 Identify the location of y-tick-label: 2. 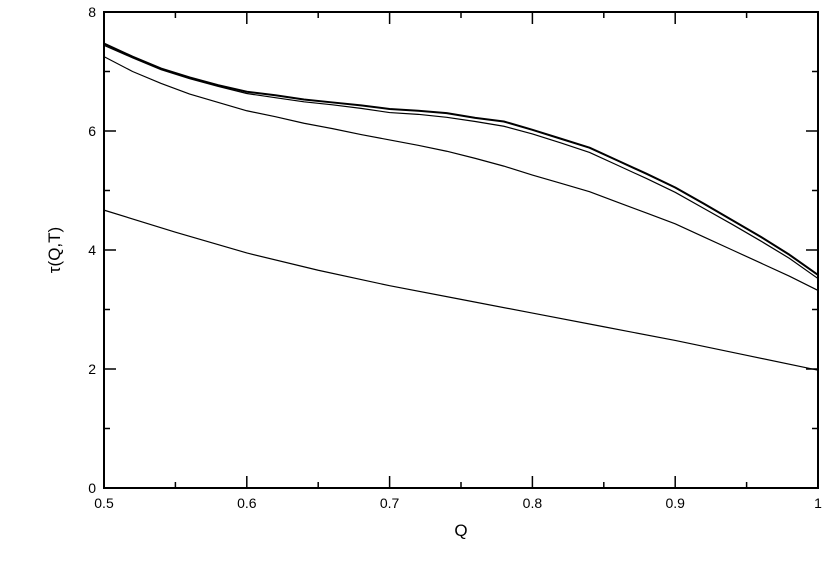
(92, 369).